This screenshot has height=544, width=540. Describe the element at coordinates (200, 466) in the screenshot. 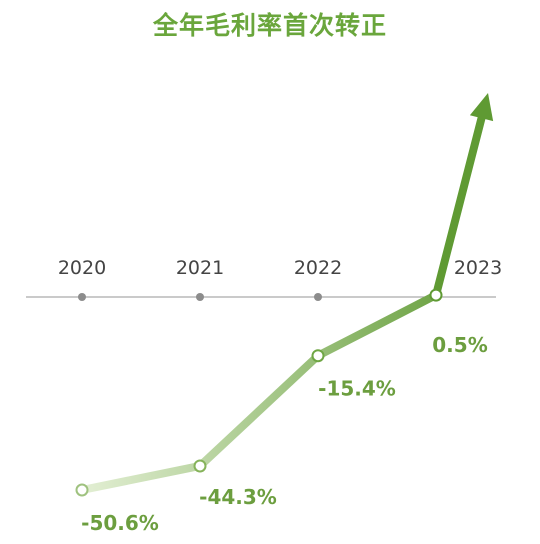

I see `data-point-2021` at that location.